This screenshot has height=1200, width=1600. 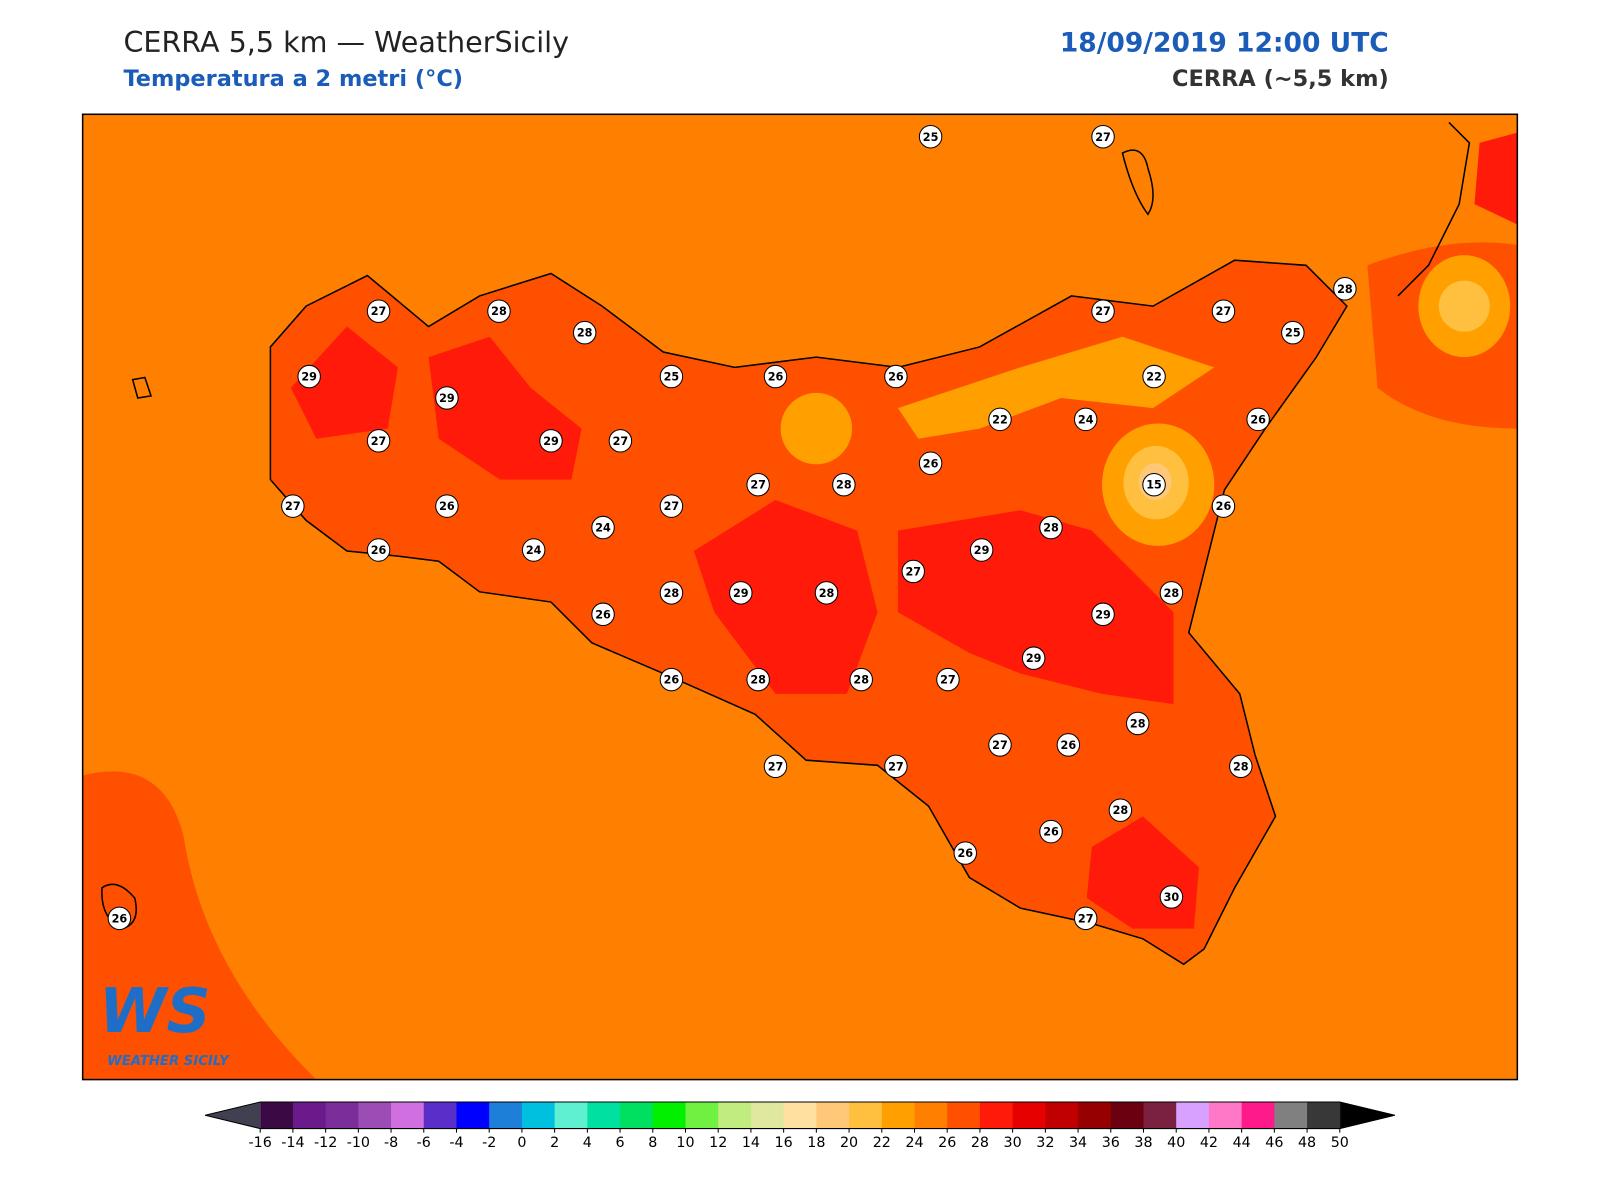 I want to click on subtitle: Temperatura a 2 metri (°C), so click(x=293, y=79).